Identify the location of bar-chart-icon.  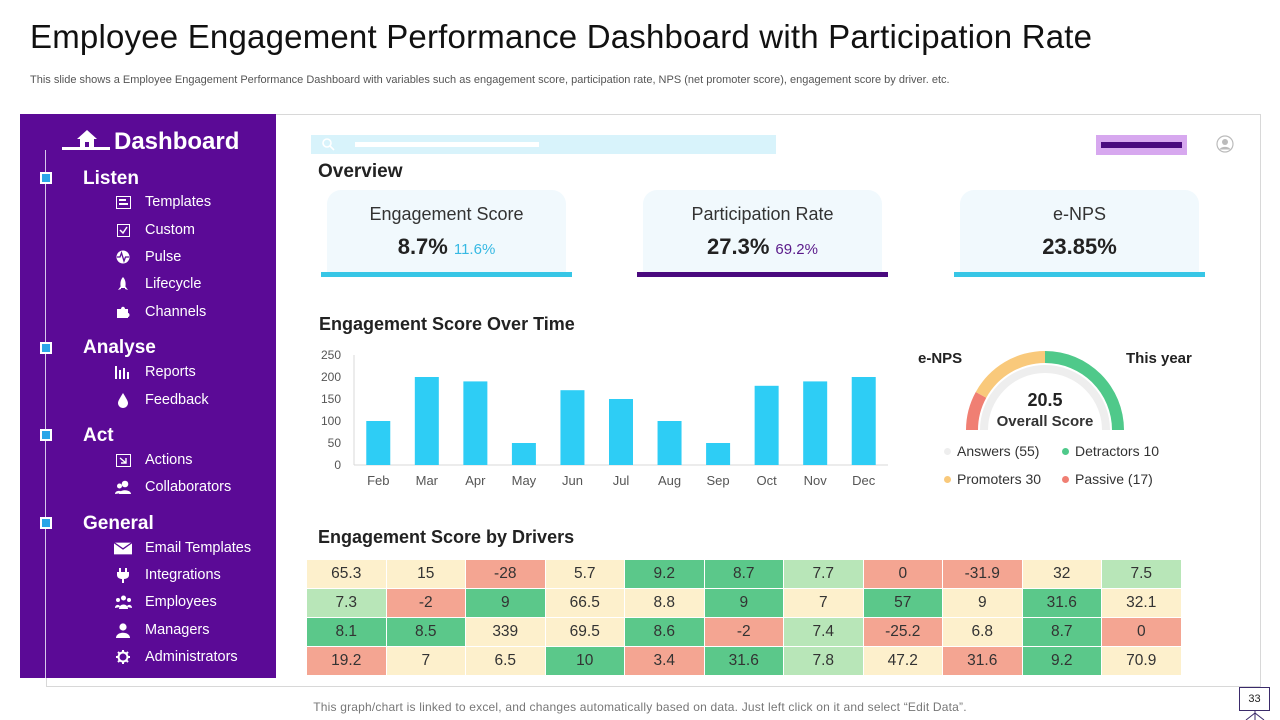
(123, 372).